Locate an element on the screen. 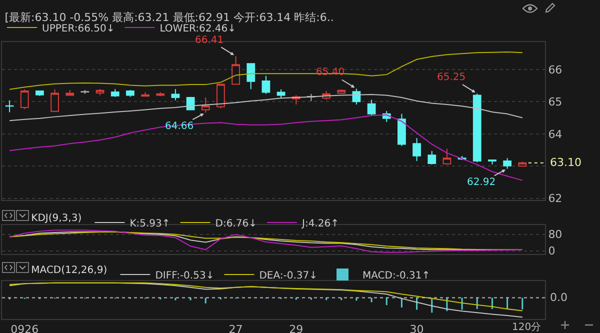  legend-label: J:4.26↑ is located at coordinates (320, 224).